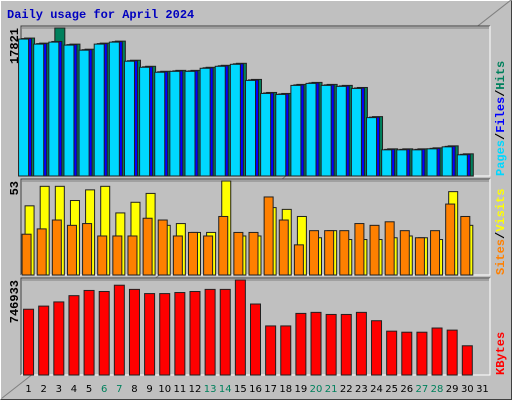 The image size is (512, 400). Describe the element at coordinates (240, 389) in the screenshot. I see `x-tick-label: 15` at that location.